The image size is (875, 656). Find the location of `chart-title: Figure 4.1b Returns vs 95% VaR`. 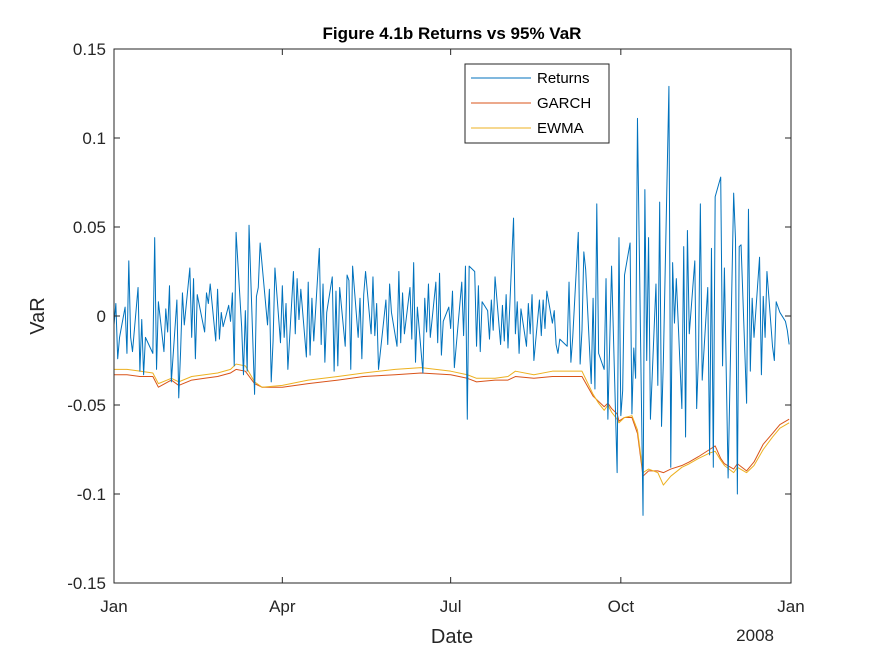

chart-title: Figure 4.1b Returns vs 95% VaR is located at coordinates (452, 33).